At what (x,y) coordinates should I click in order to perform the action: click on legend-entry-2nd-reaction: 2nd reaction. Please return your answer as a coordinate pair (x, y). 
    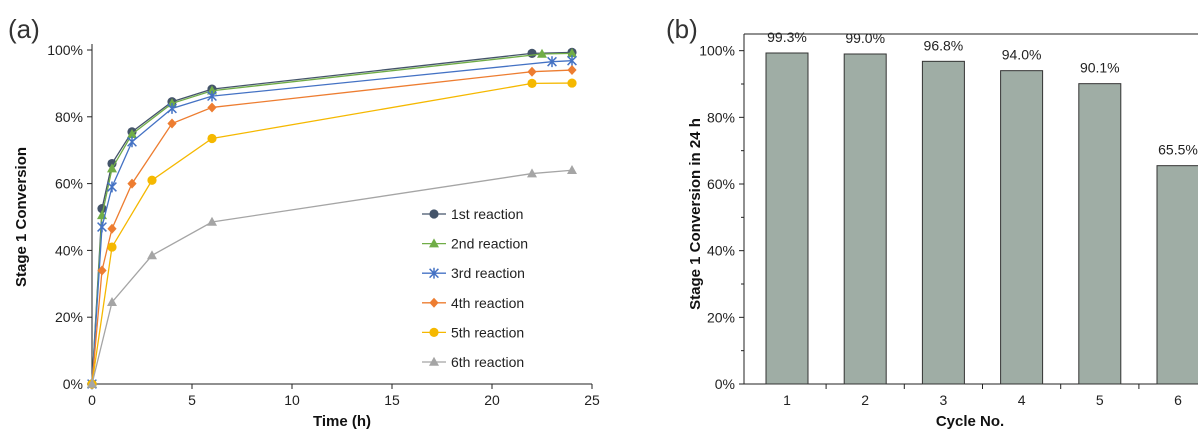
    Looking at the image, I should click on (475, 244).